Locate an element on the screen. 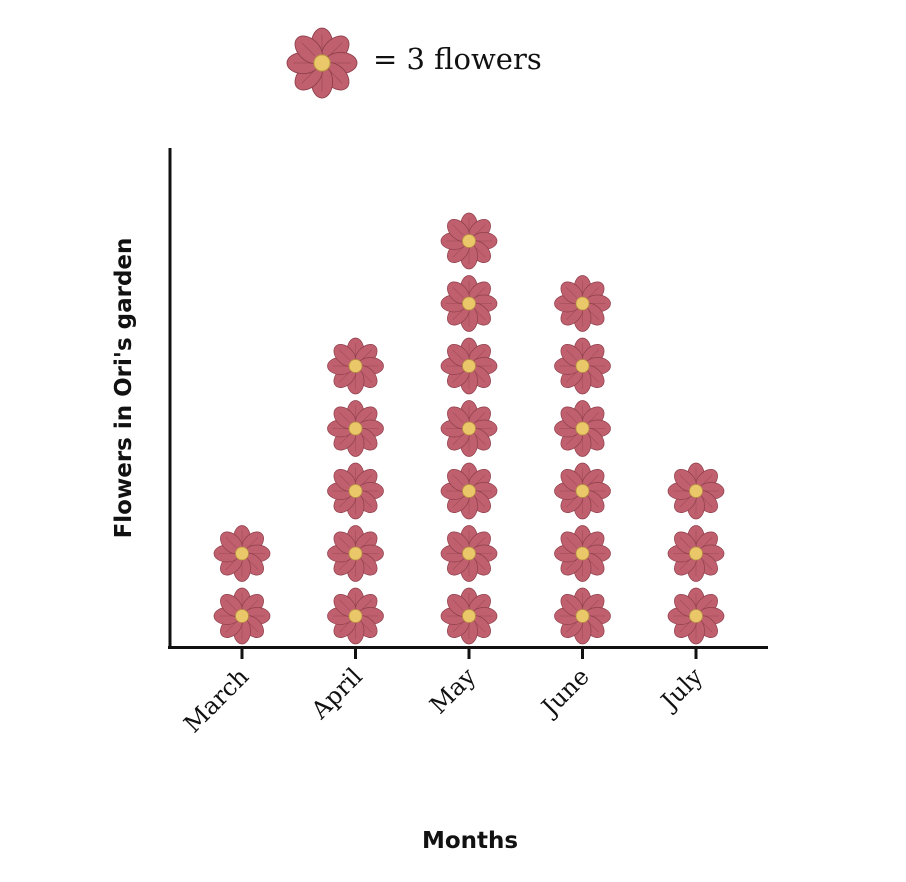 The width and height of the screenshot is (906, 882). x-tick-label: June is located at coordinates (564, 692).